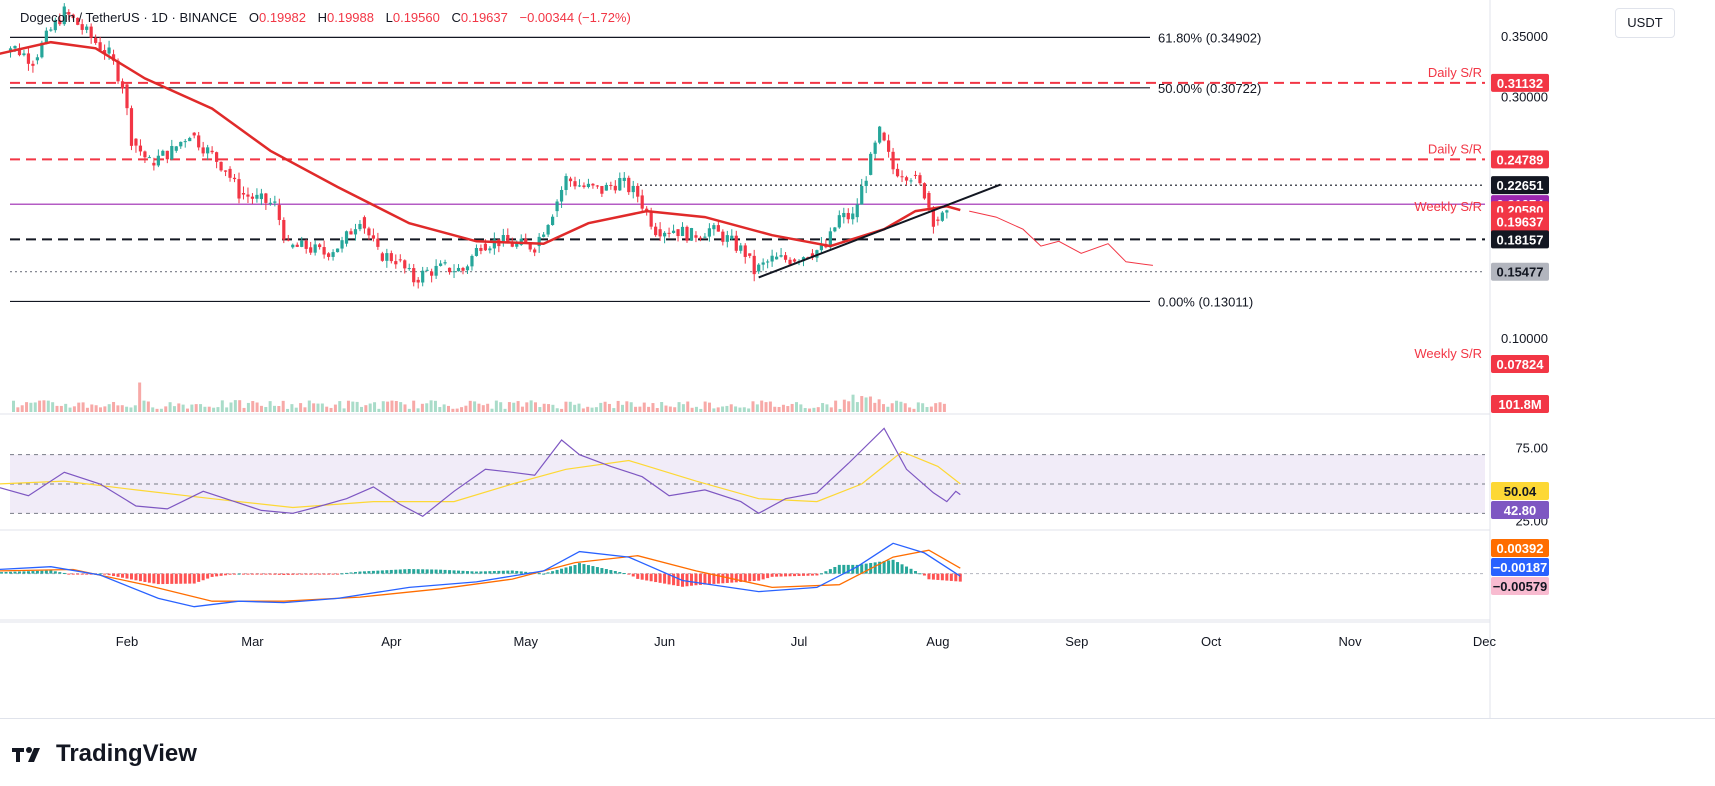 The height and width of the screenshot is (786, 1715). What do you see at coordinates (1531, 447) in the screenshot?
I see `rsi-tick: 75.00` at bounding box center [1531, 447].